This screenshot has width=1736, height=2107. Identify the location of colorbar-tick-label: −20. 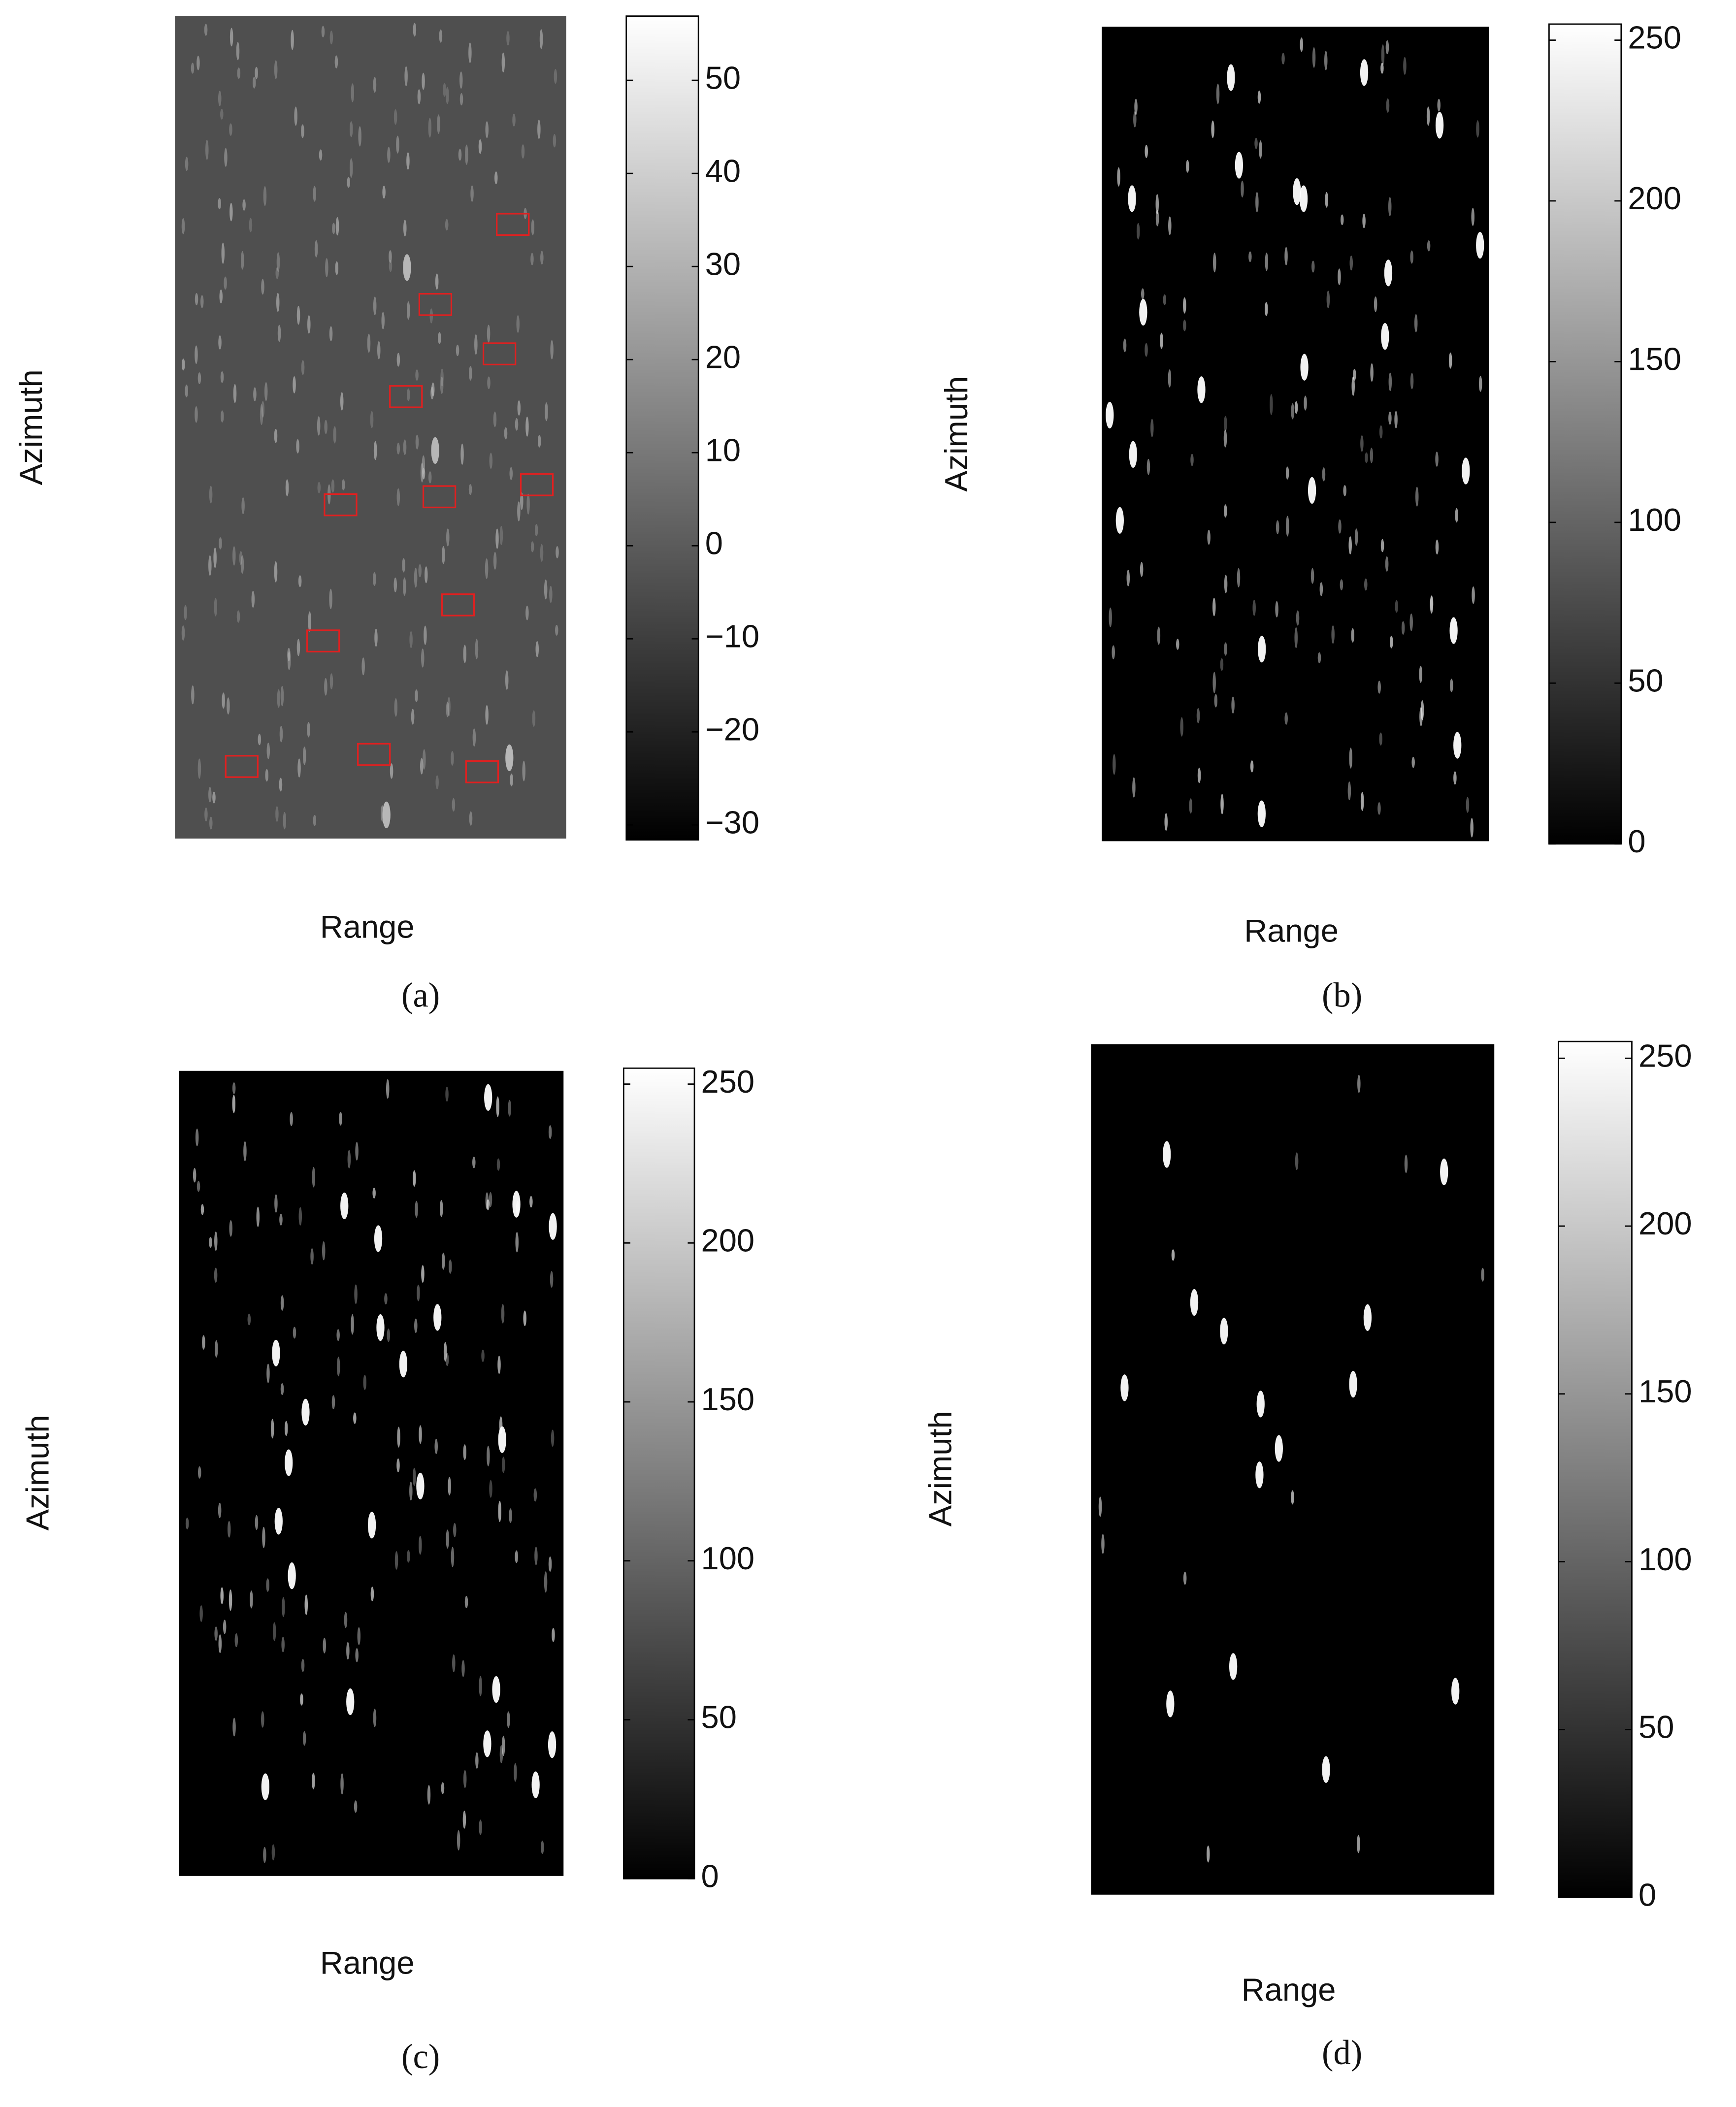
(732, 729).